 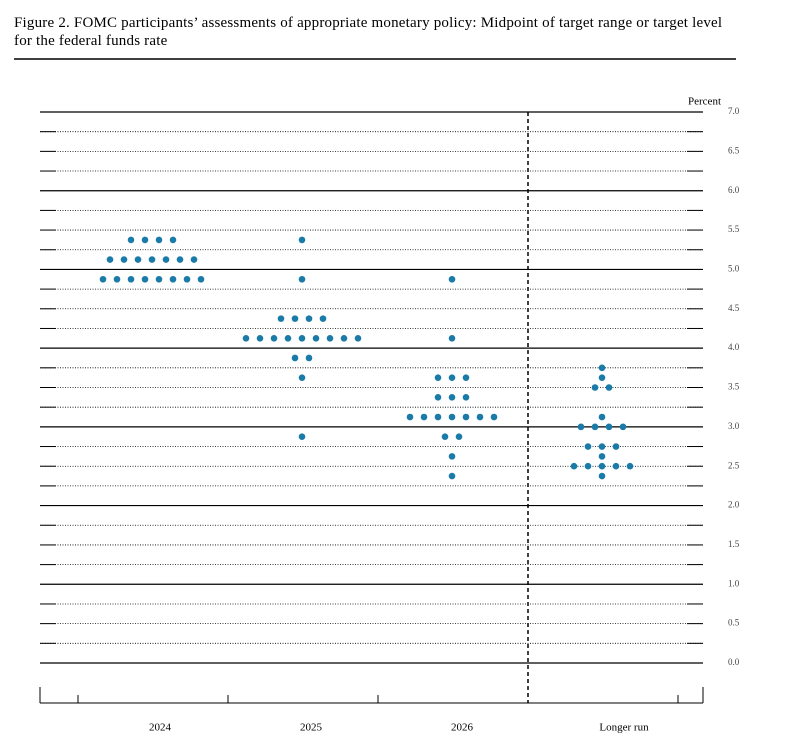 What do you see at coordinates (160, 728) in the screenshot?
I see `x-tick-label: 2024` at bounding box center [160, 728].